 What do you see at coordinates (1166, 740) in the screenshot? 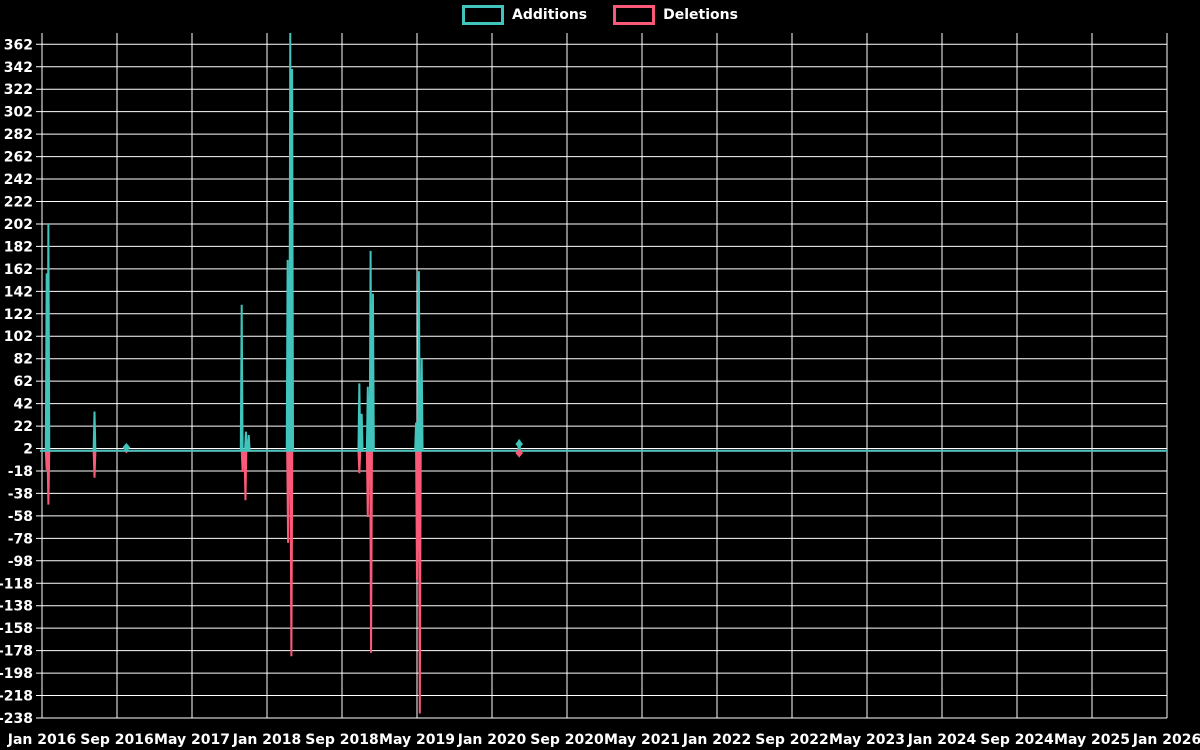
I see `x-tick-label: Jan 2026` at bounding box center [1166, 740].